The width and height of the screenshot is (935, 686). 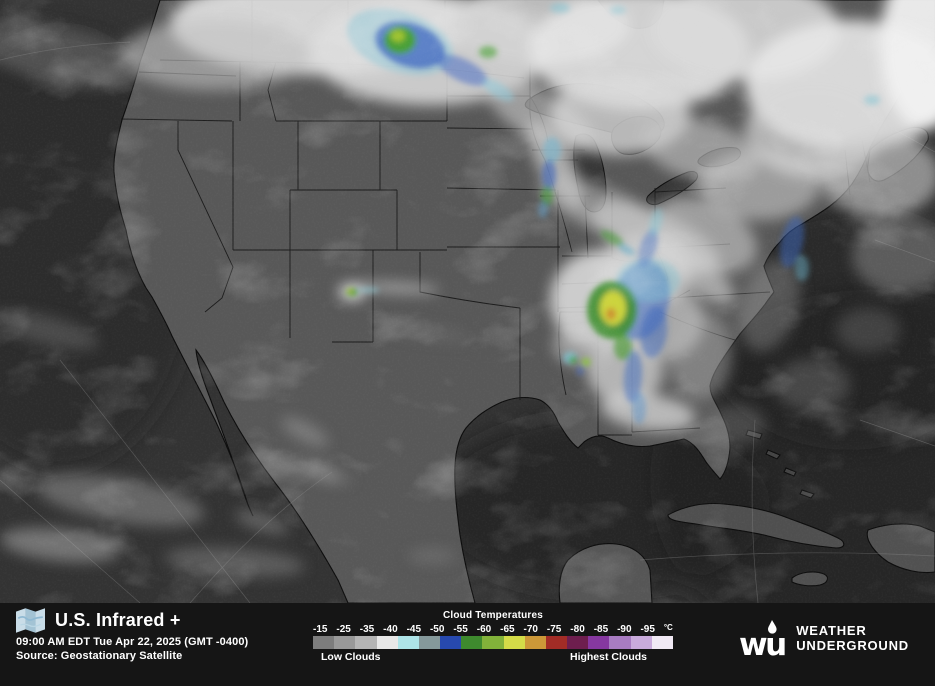 What do you see at coordinates (99, 656) in the screenshot?
I see `source-label: Source: Geostationary Satellite` at bounding box center [99, 656].